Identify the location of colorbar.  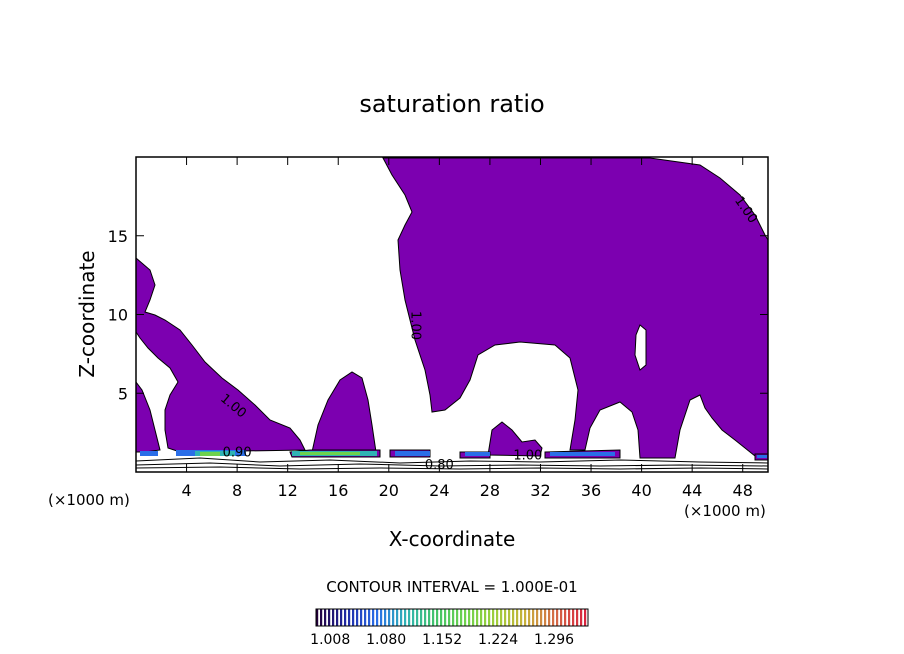
(452, 617).